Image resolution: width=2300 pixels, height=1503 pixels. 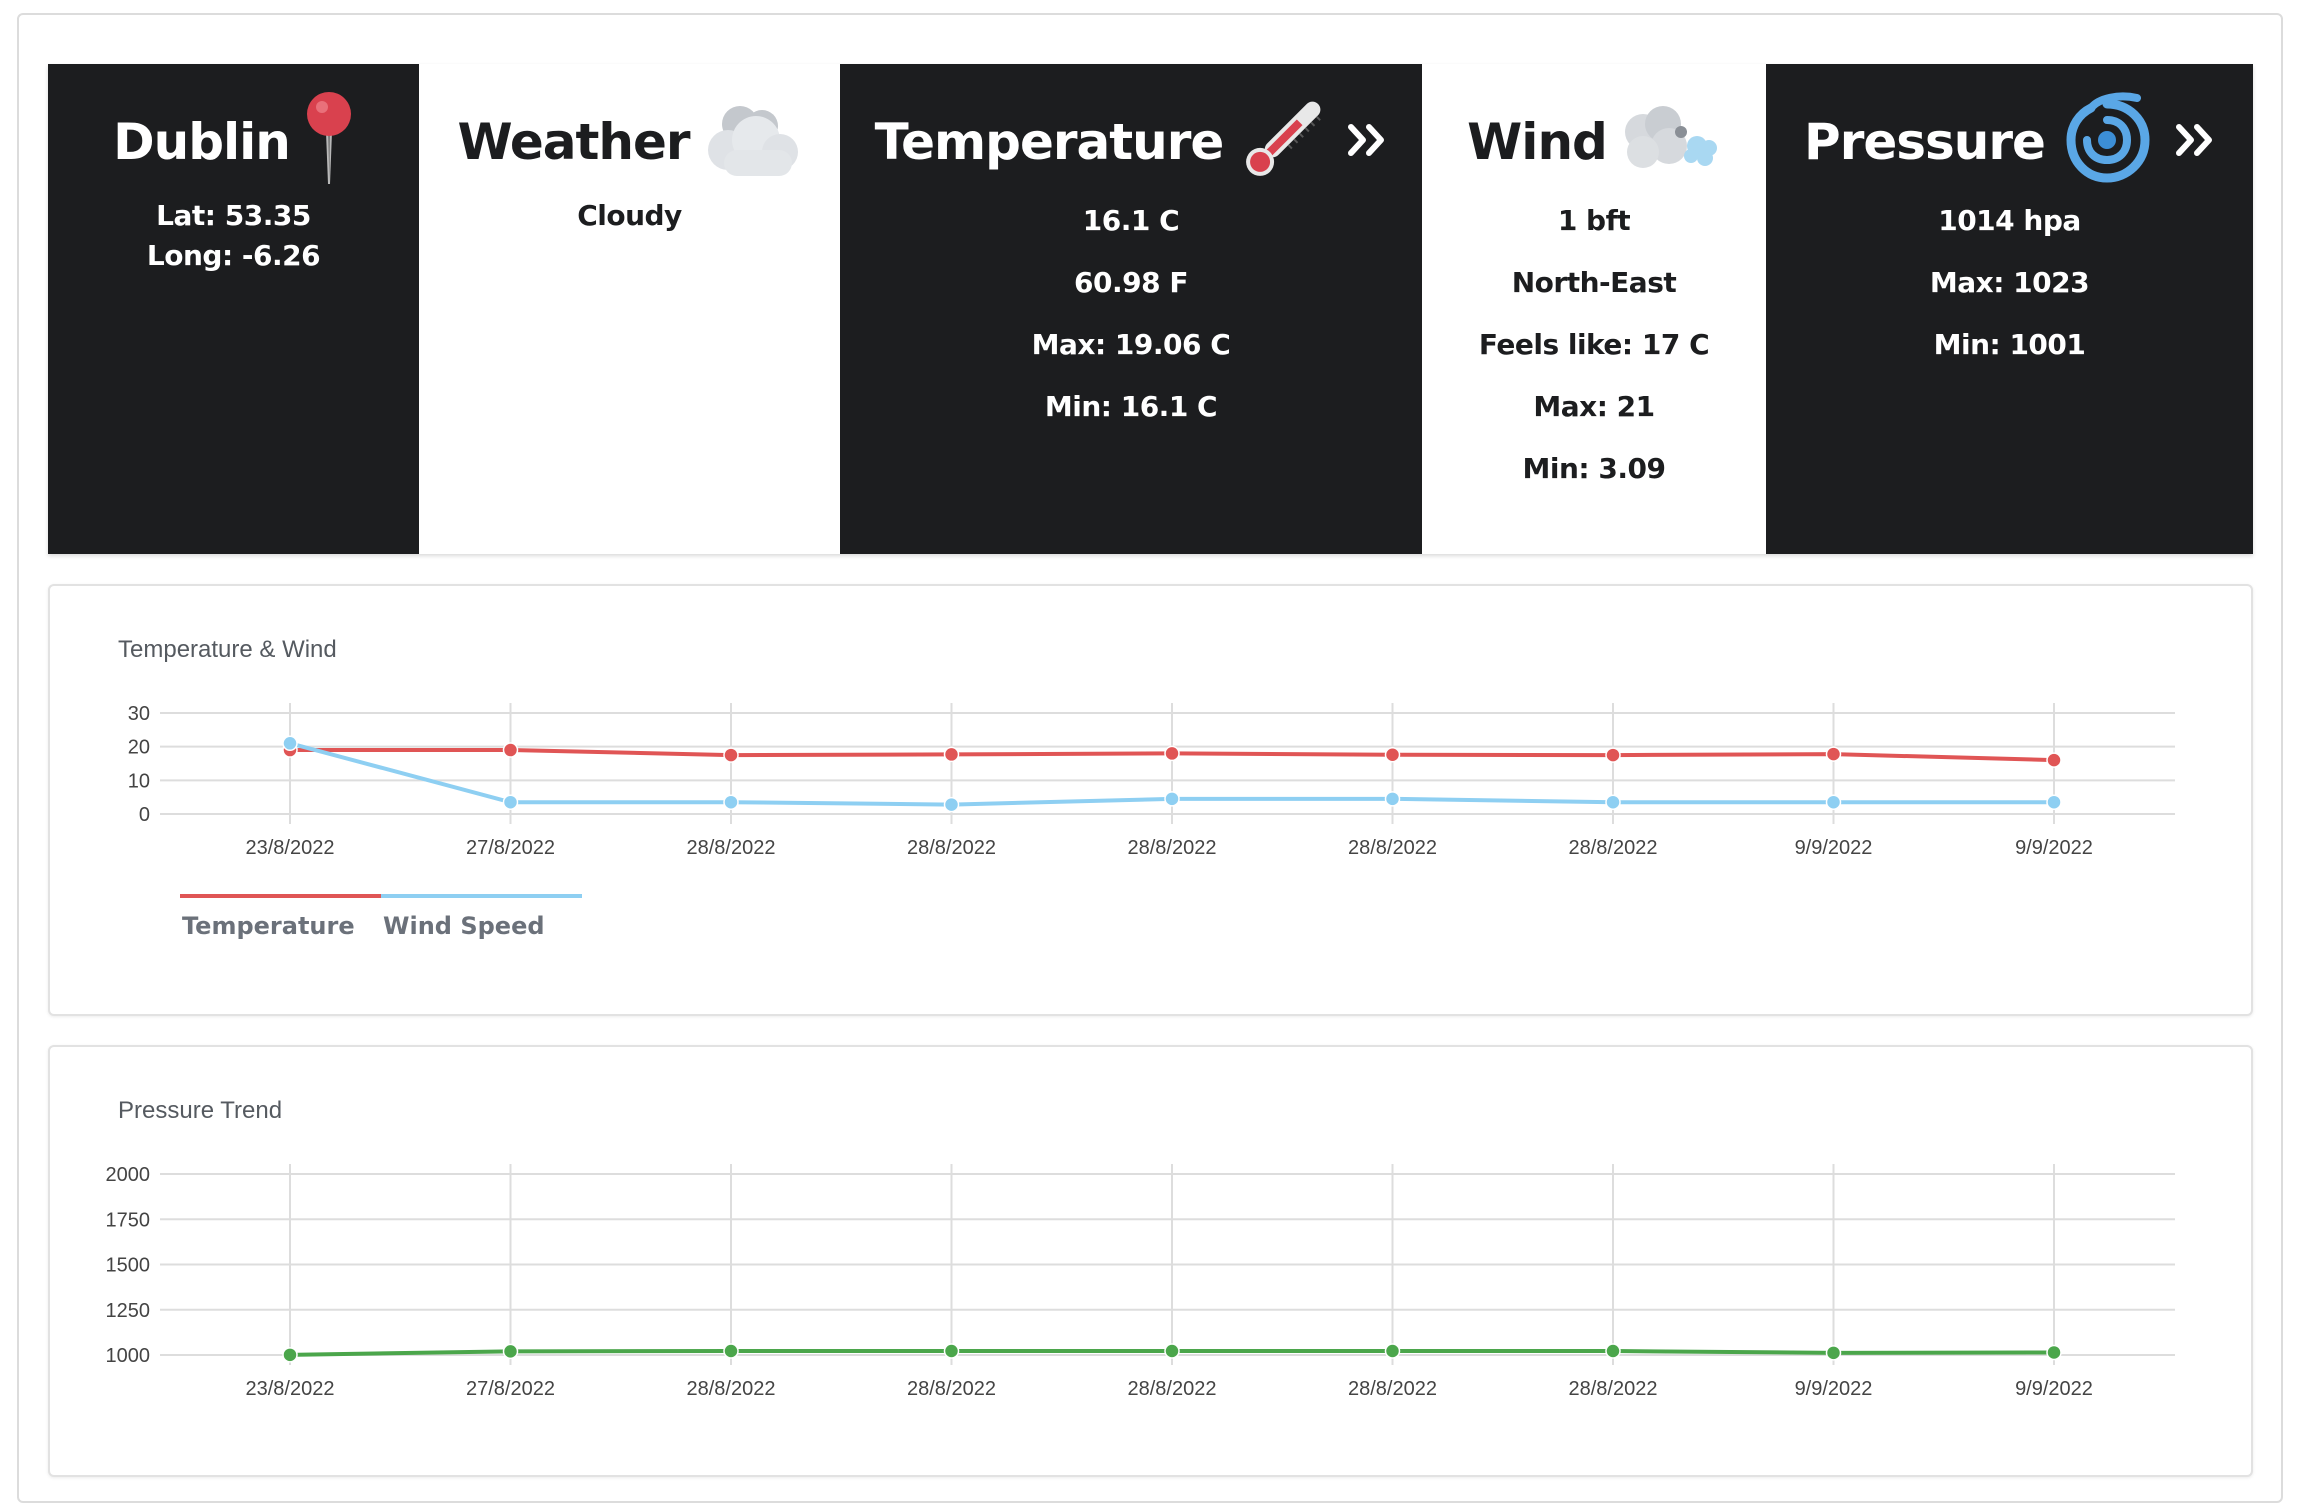 What do you see at coordinates (329, 142) in the screenshot?
I see `map-pin-icon` at bounding box center [329, 142].